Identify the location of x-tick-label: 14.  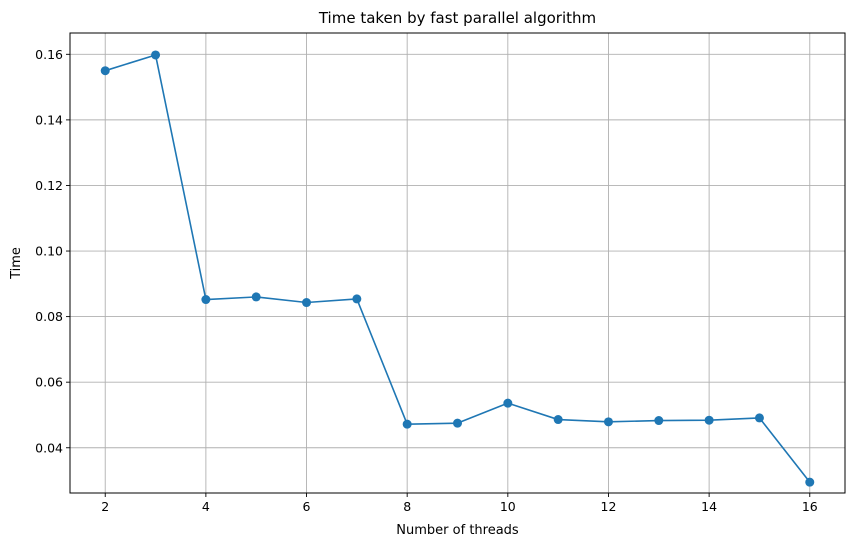
(709, 506).